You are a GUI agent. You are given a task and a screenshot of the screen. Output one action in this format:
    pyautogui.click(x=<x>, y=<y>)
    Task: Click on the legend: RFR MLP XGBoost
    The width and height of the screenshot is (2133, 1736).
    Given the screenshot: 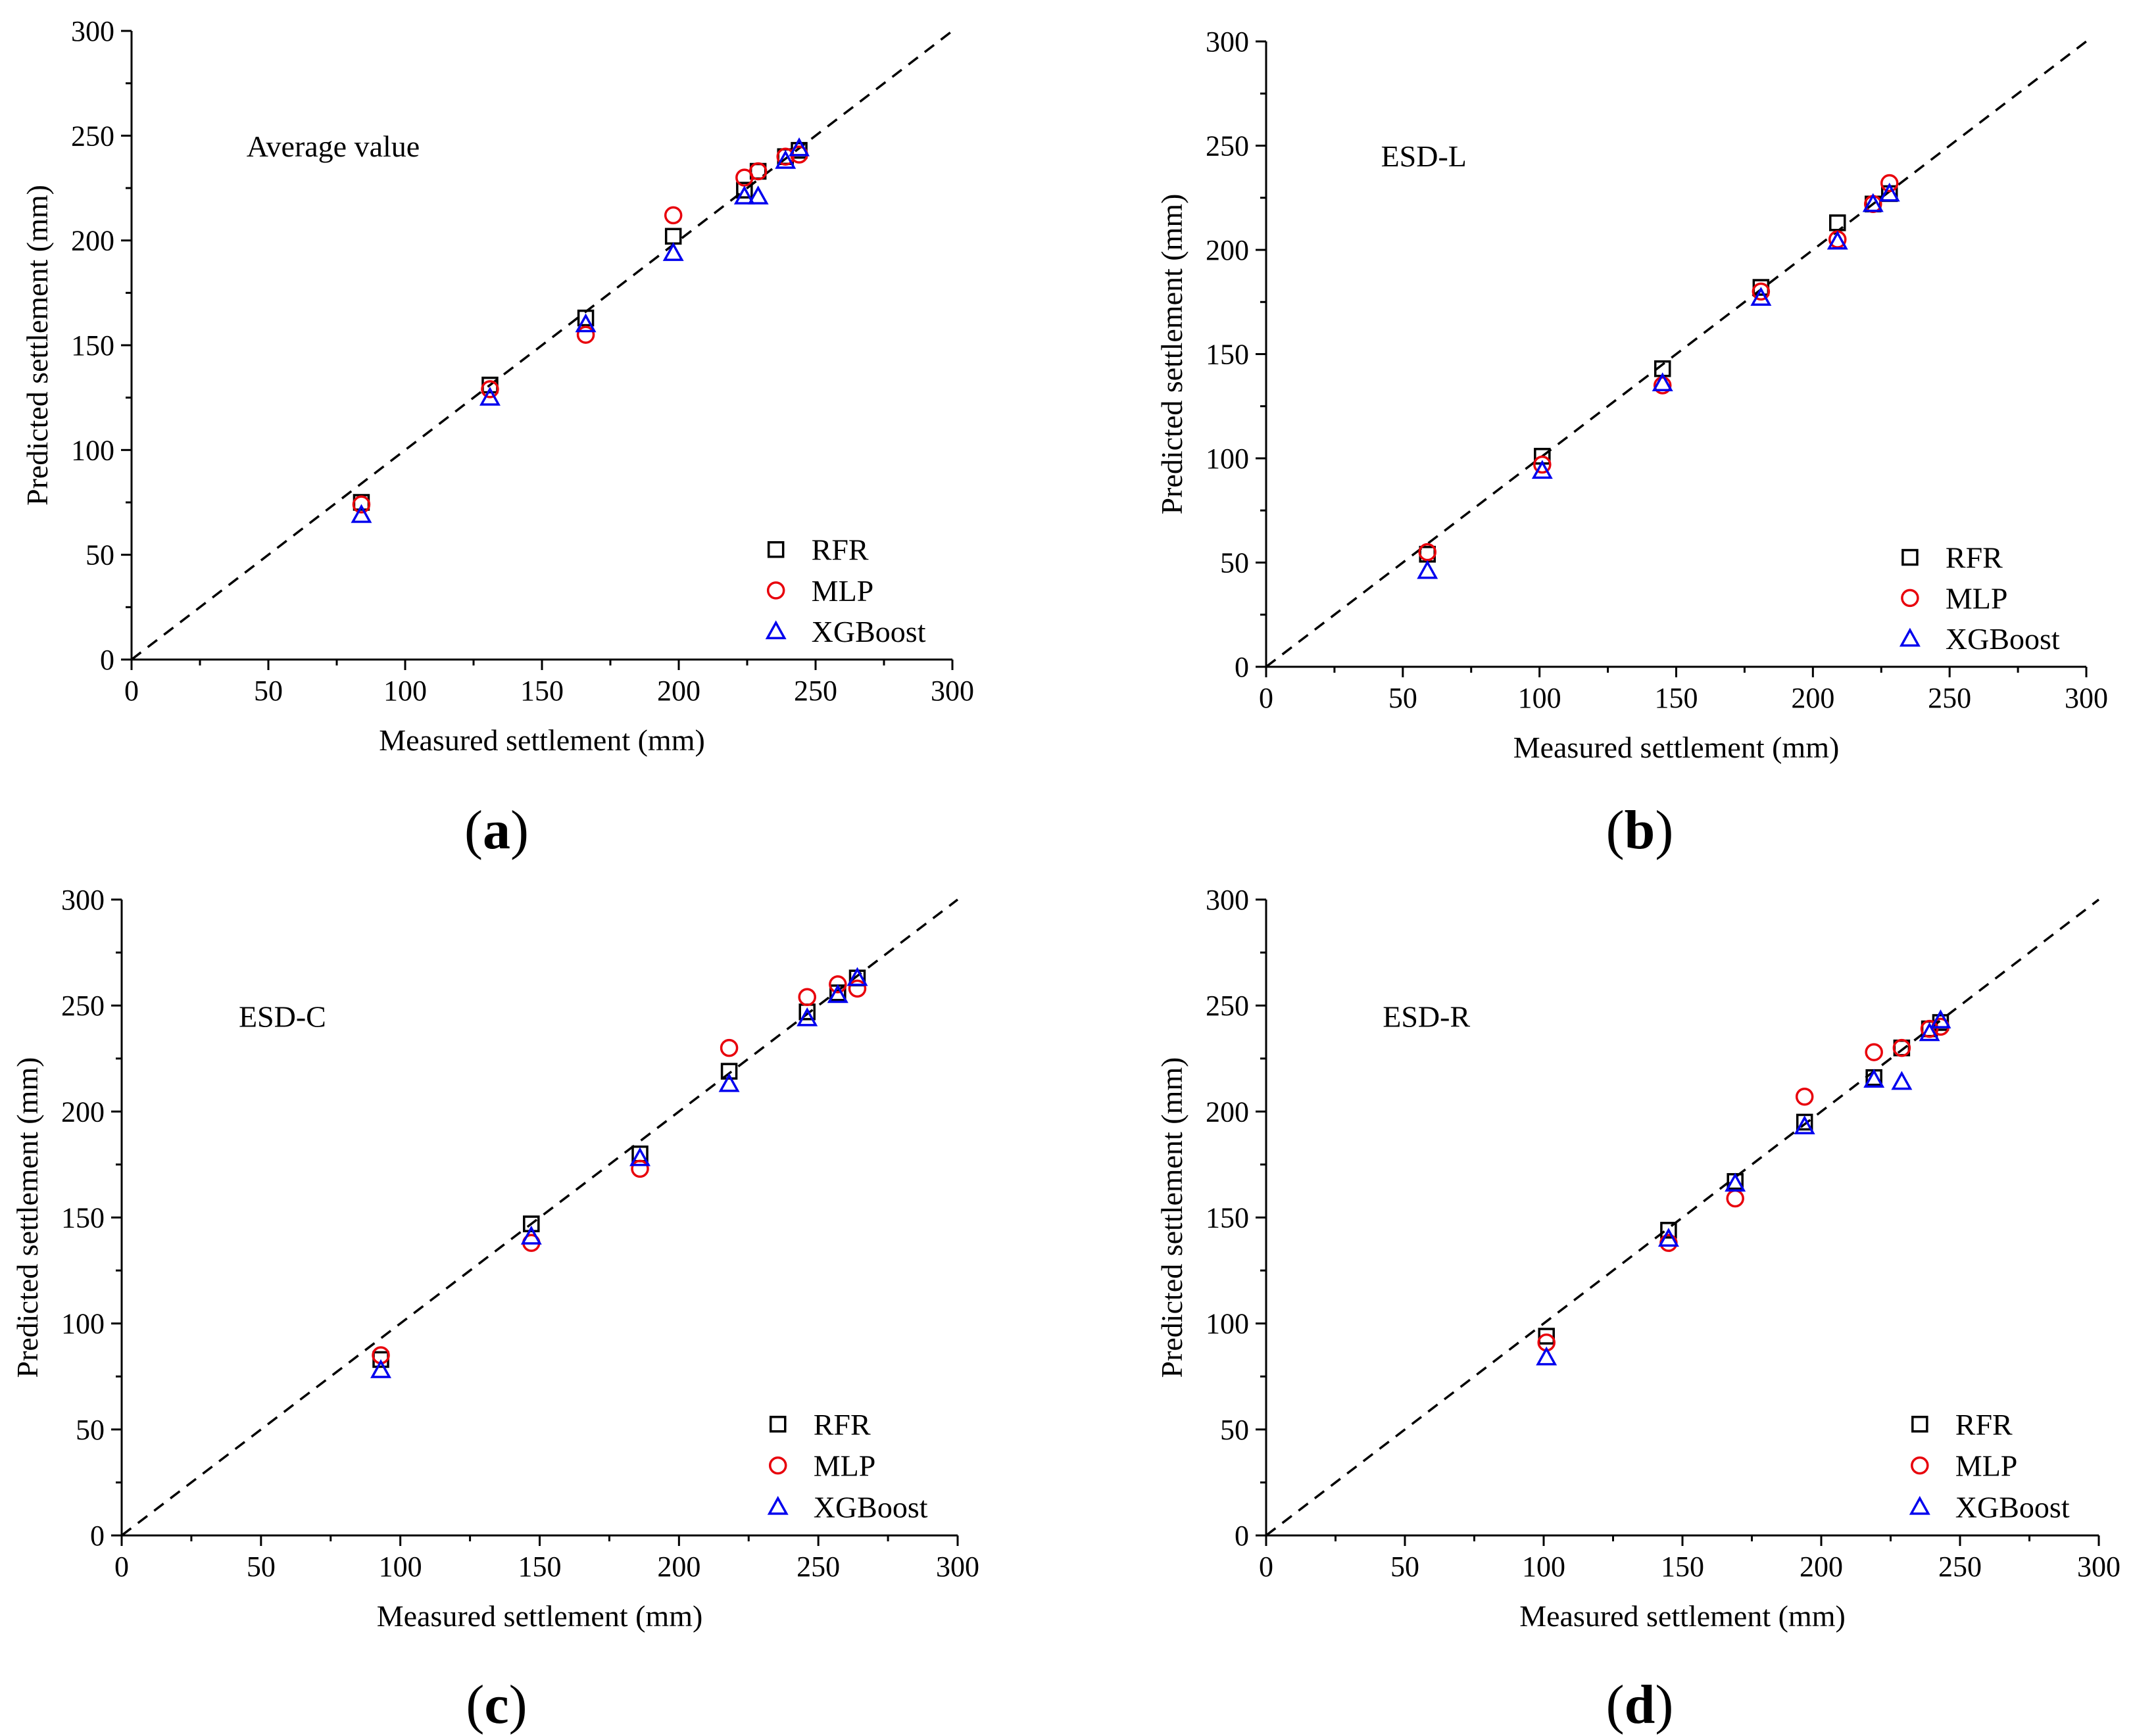 What is the action you would take?
    pyautogui.click(x=1979, y=599)
    